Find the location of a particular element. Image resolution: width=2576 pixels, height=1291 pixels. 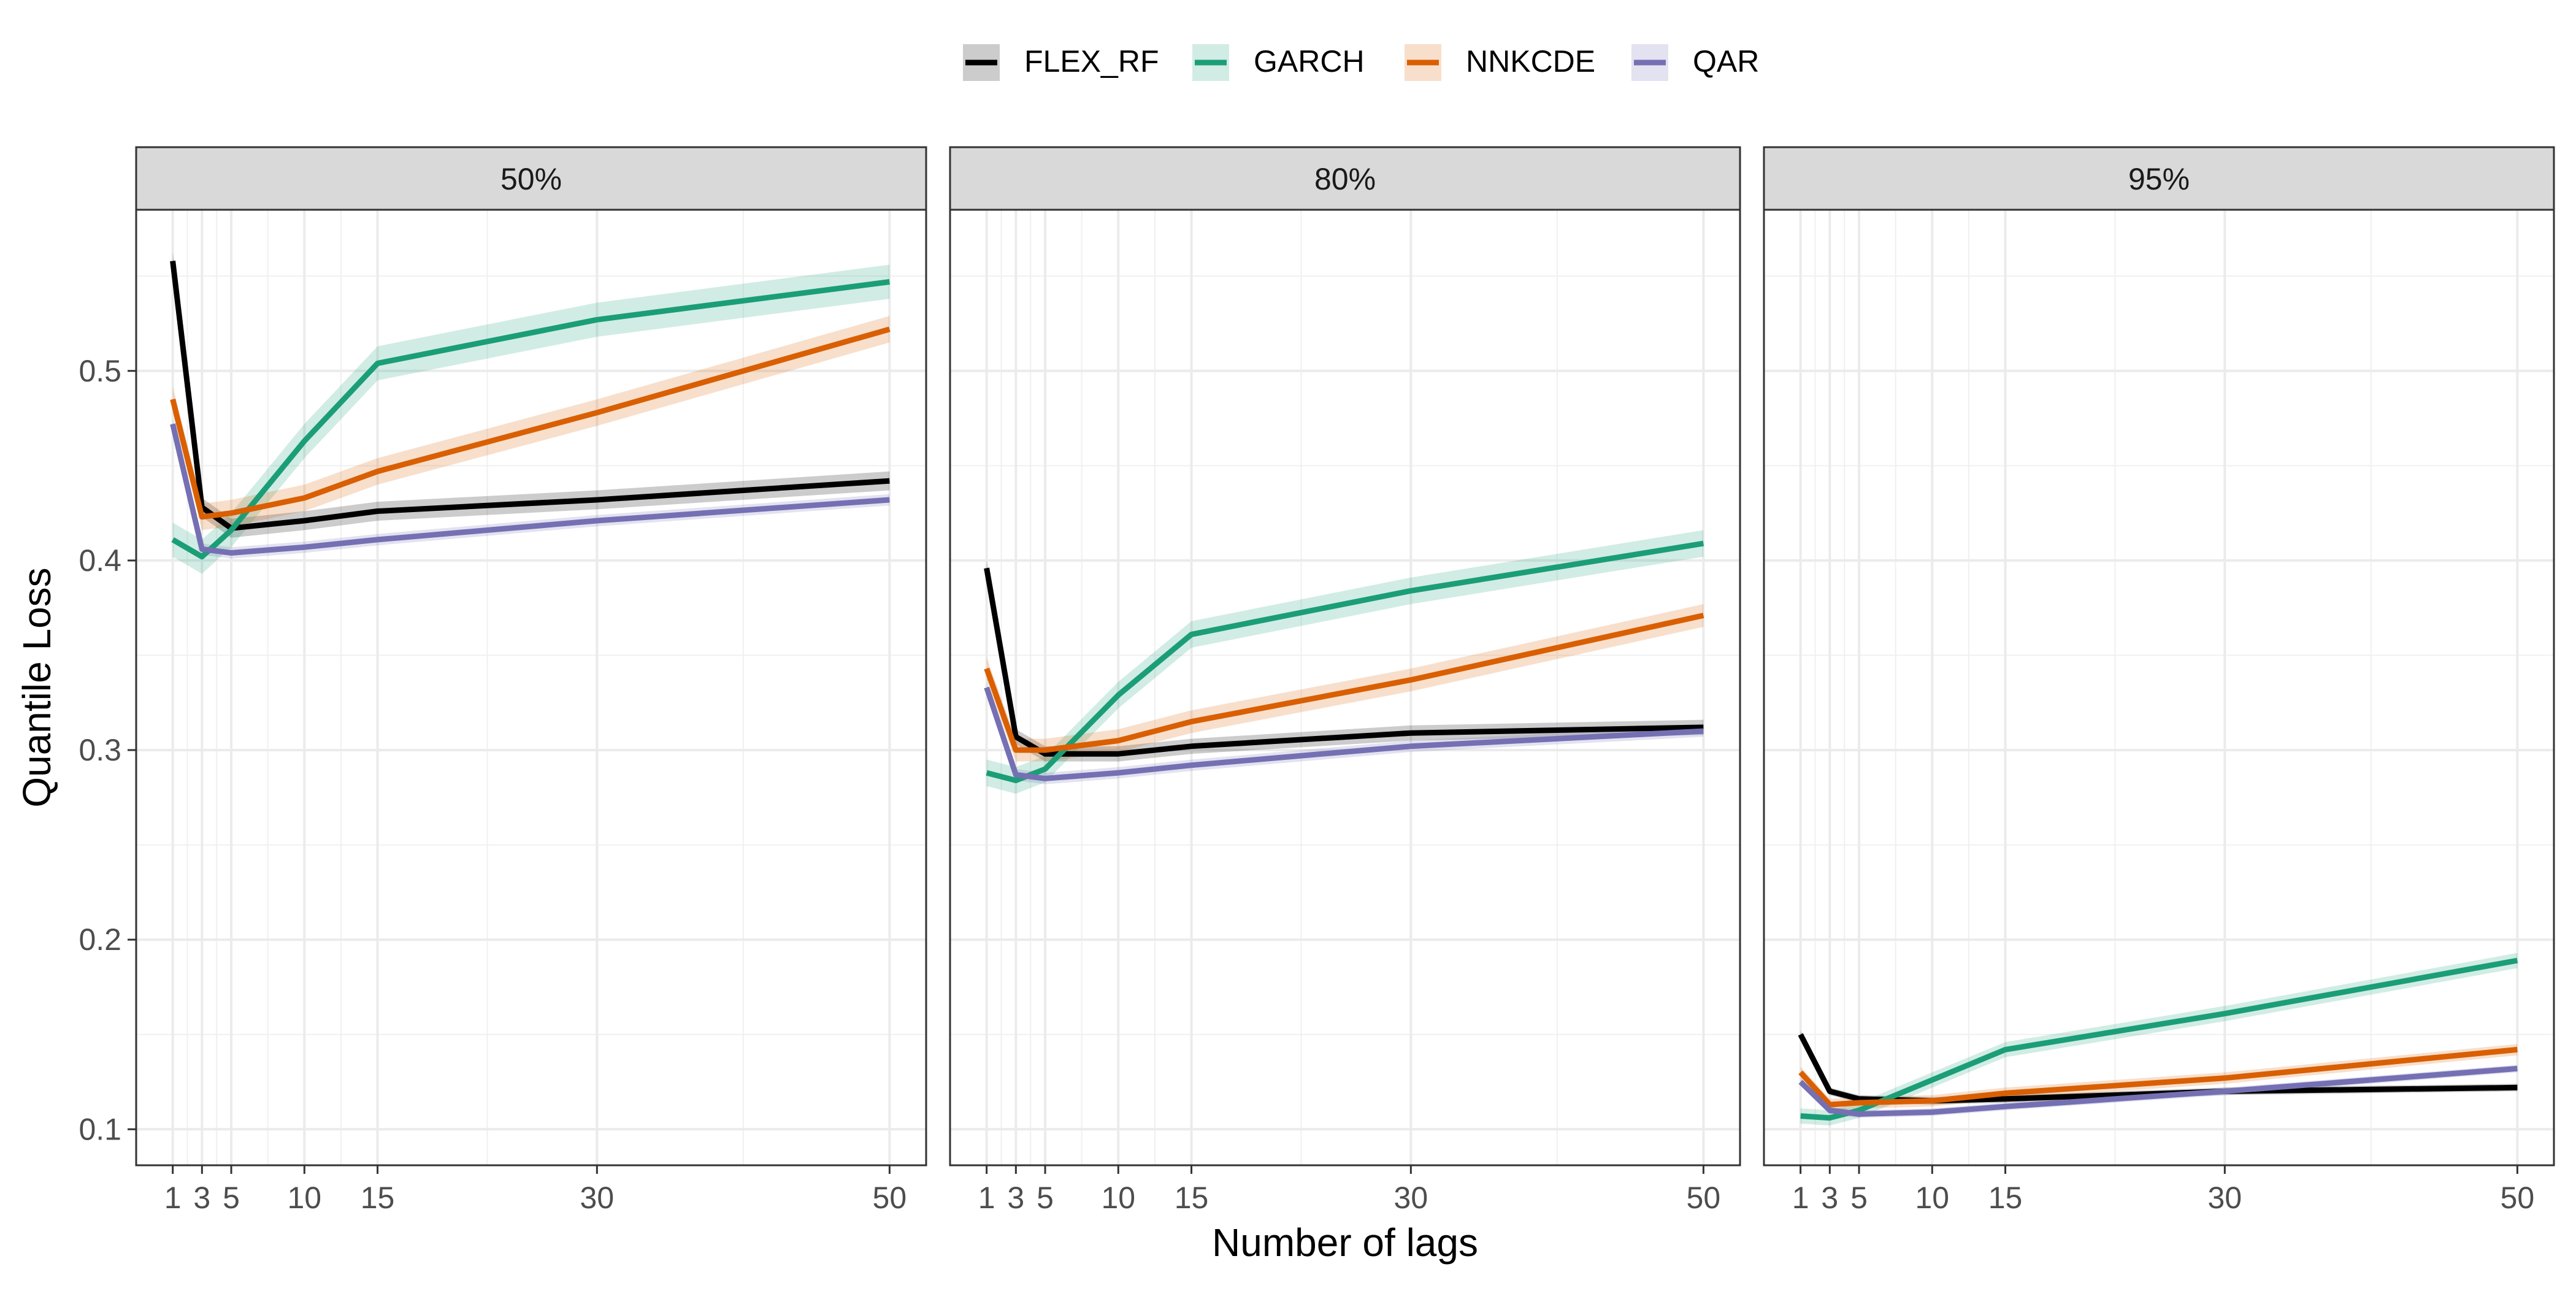

legend-label-nnkcde: NNKCDE is located at coordinates (1530, 61).